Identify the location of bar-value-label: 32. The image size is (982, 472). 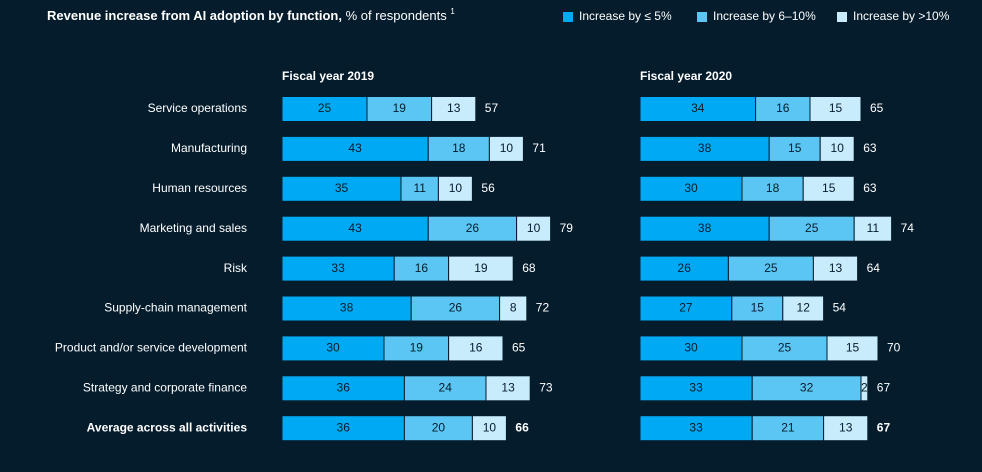
(807, 387).